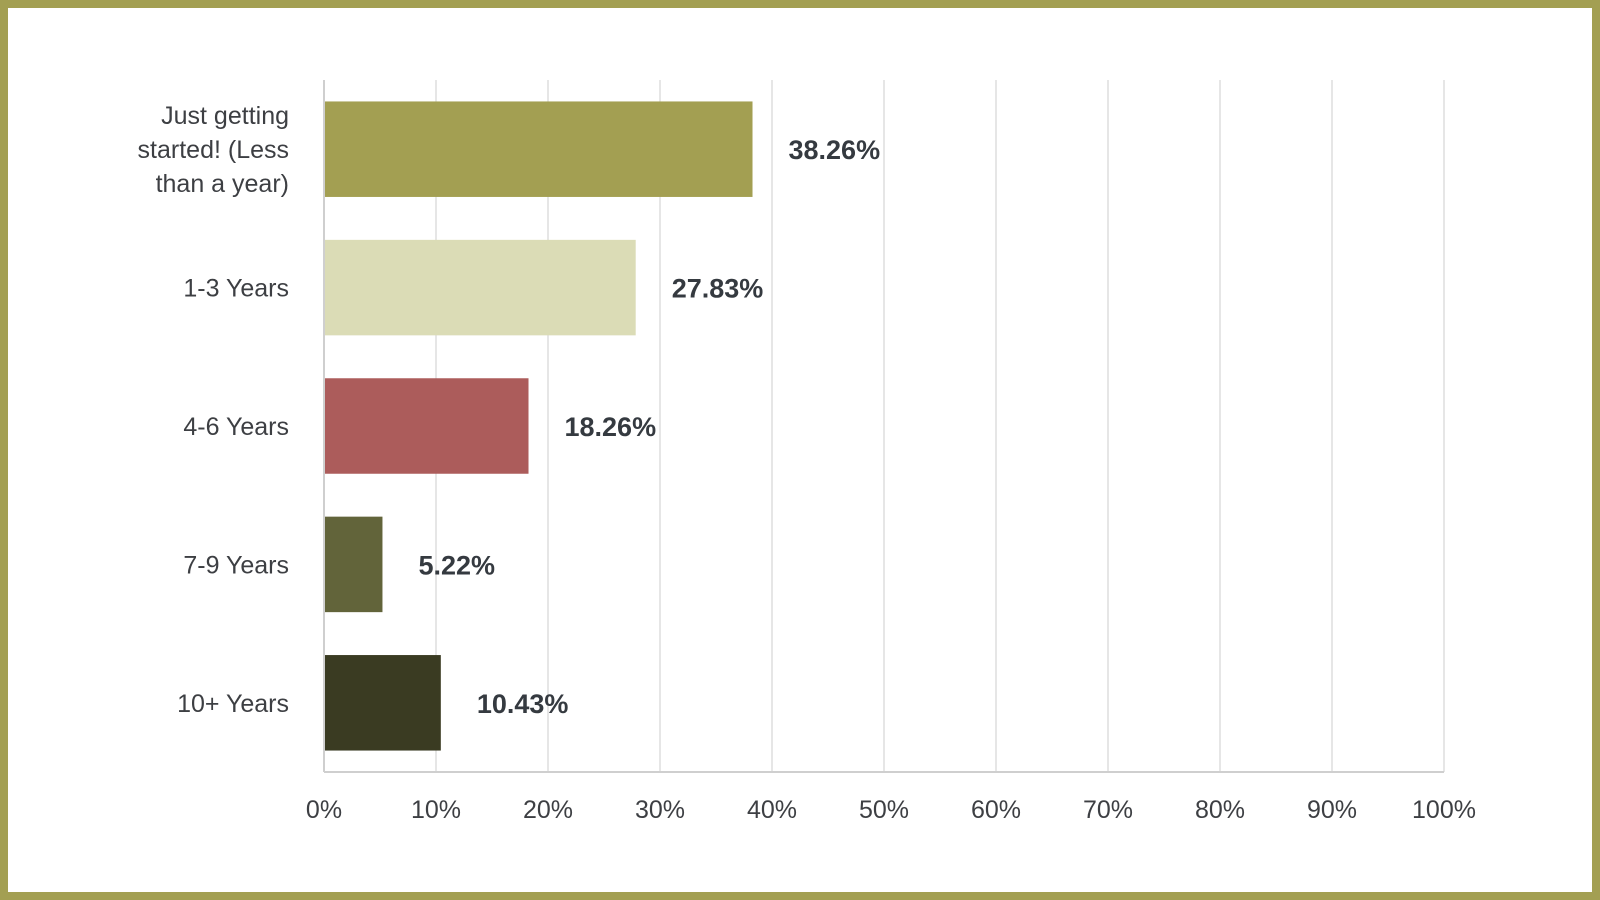  I want to click on data-label: 27.83%, so click(718, 289).